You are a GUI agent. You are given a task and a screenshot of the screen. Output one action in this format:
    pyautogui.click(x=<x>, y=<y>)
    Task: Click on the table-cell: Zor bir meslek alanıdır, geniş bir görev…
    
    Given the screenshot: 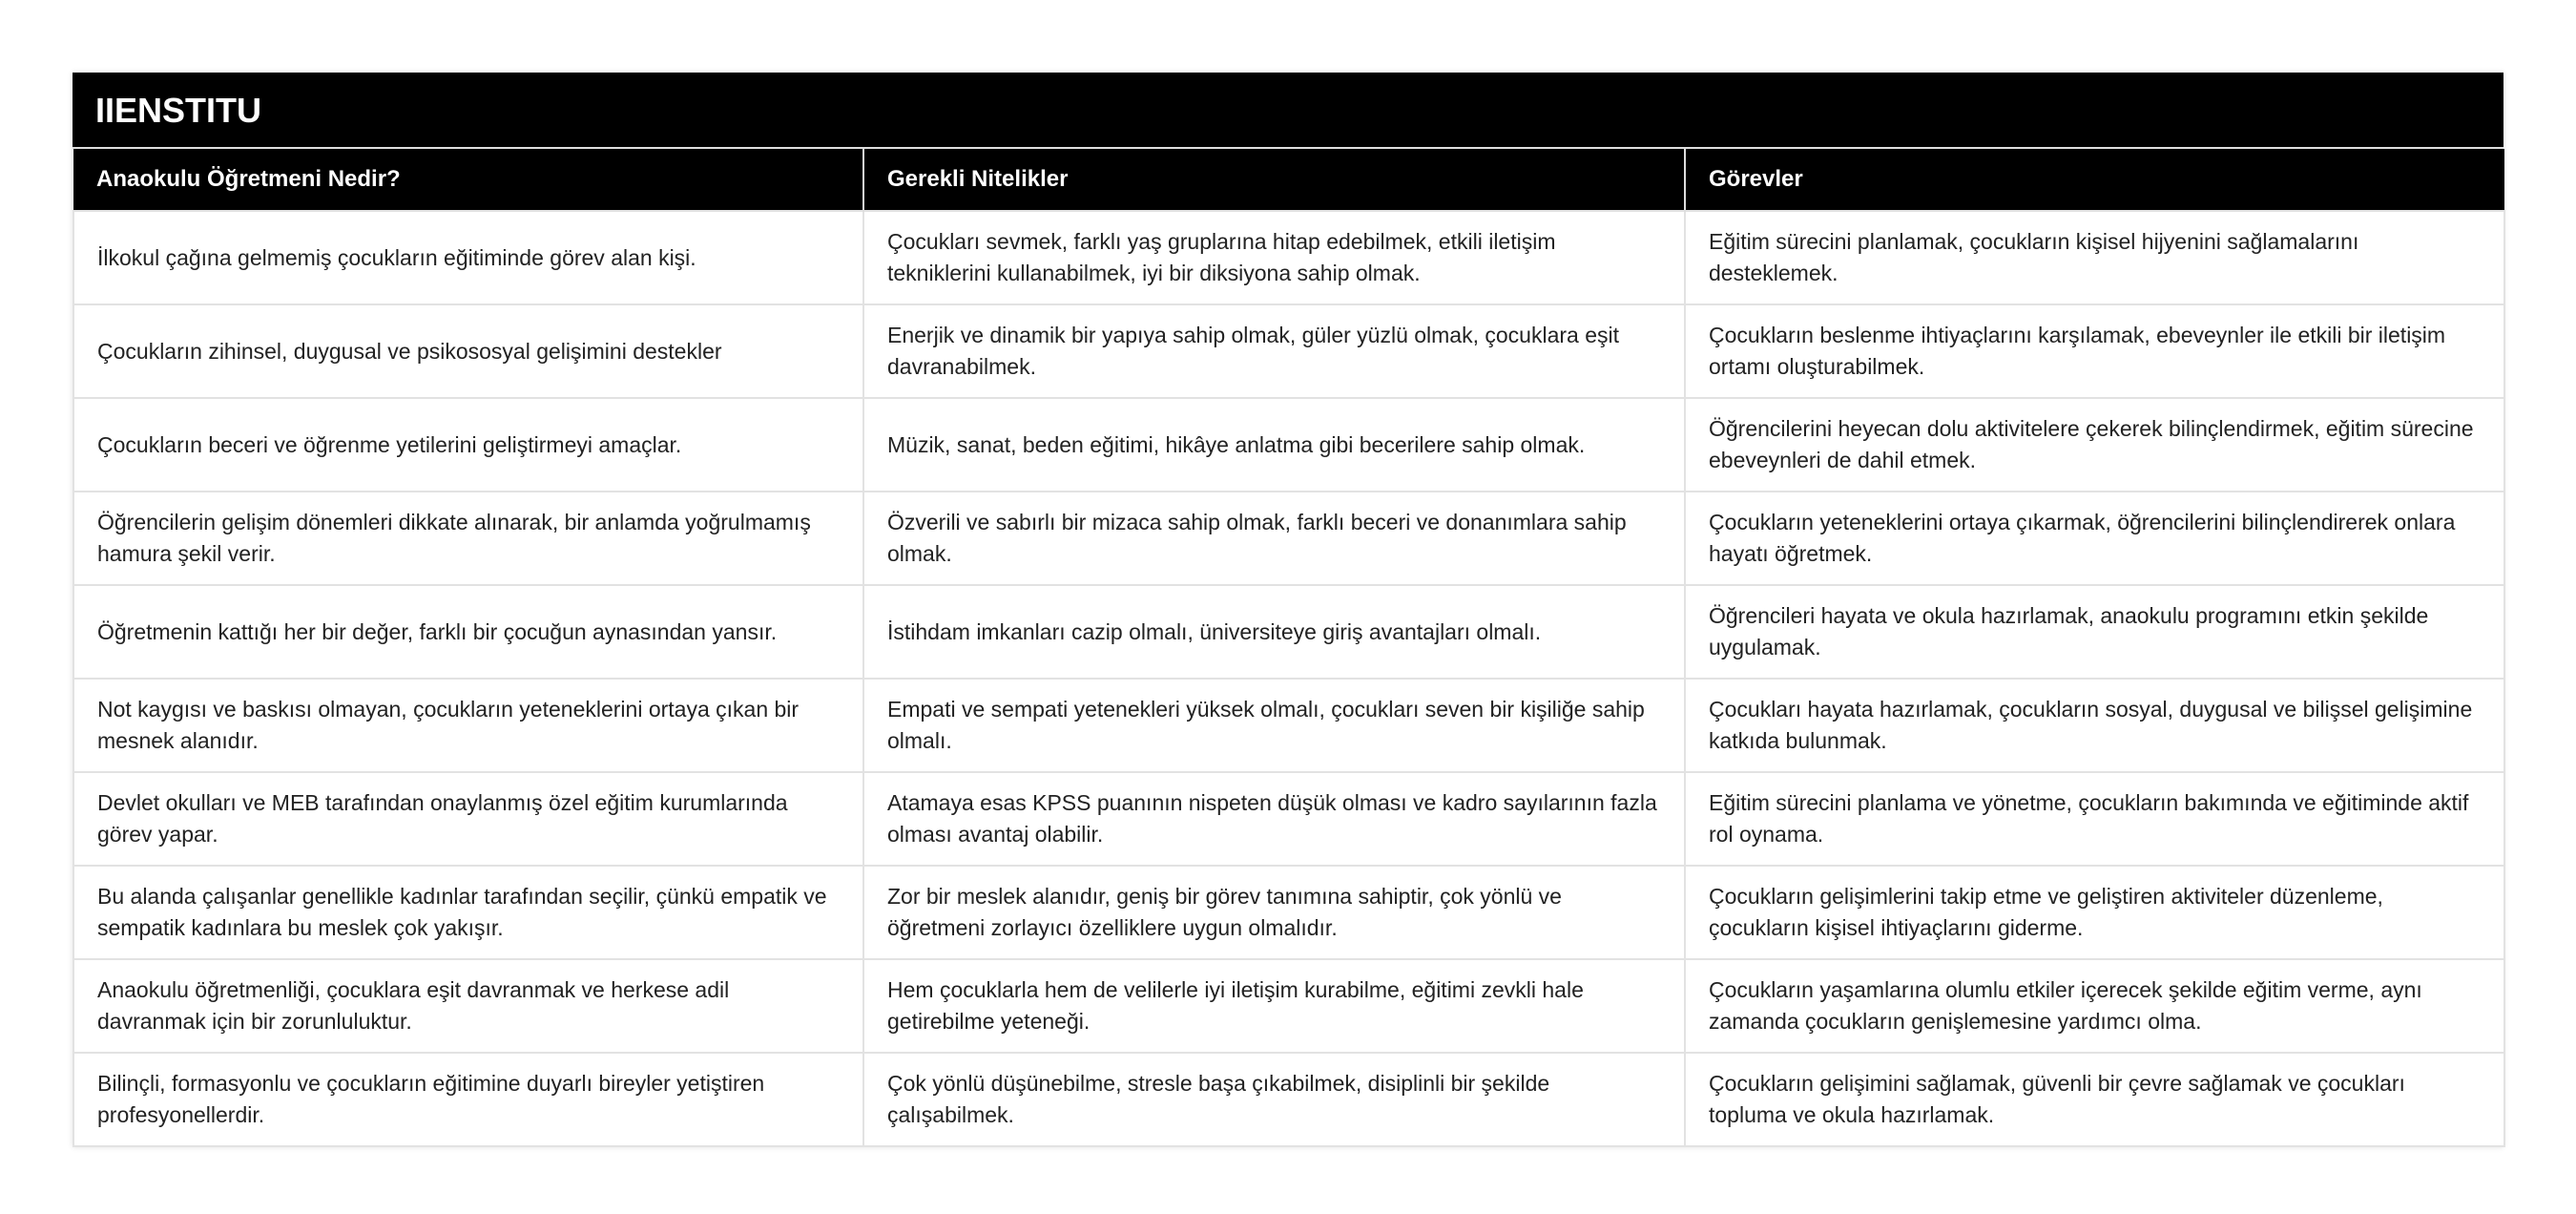 What is the action you would take?
    pyautogui.click(x=1274, y=912)
    